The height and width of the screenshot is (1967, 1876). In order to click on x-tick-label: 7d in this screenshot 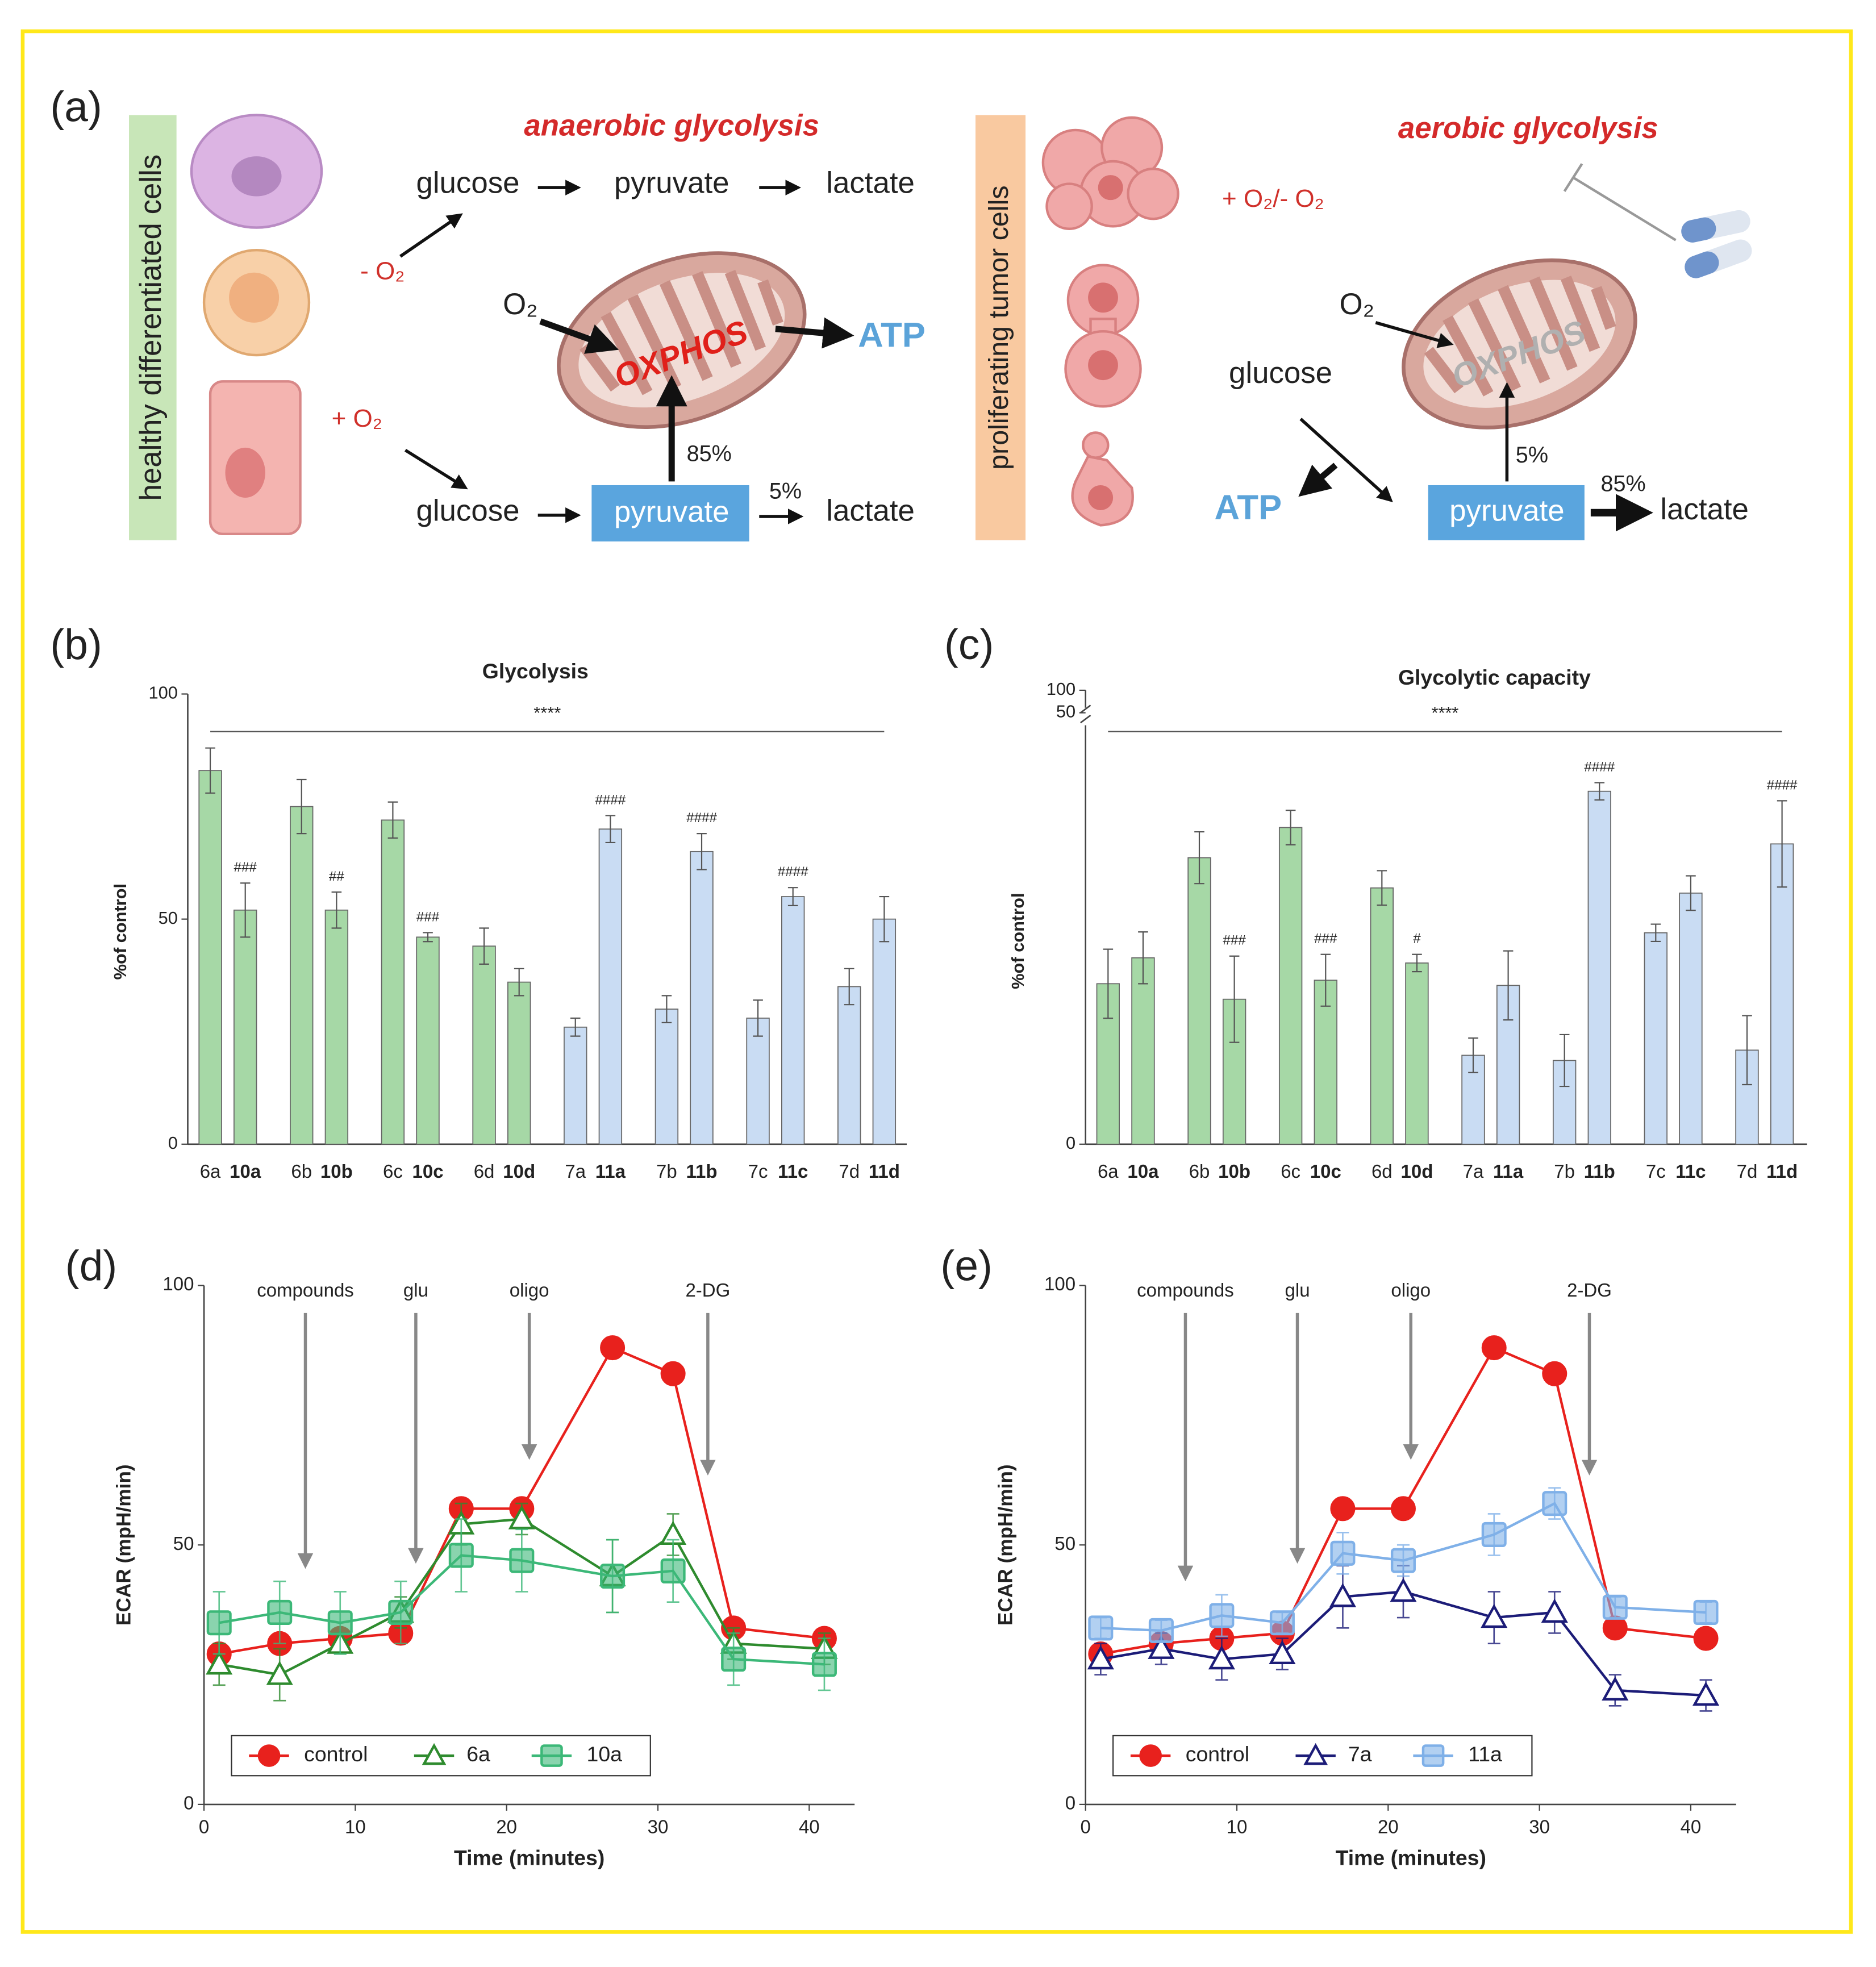, I will do `click(849, 1171)`.